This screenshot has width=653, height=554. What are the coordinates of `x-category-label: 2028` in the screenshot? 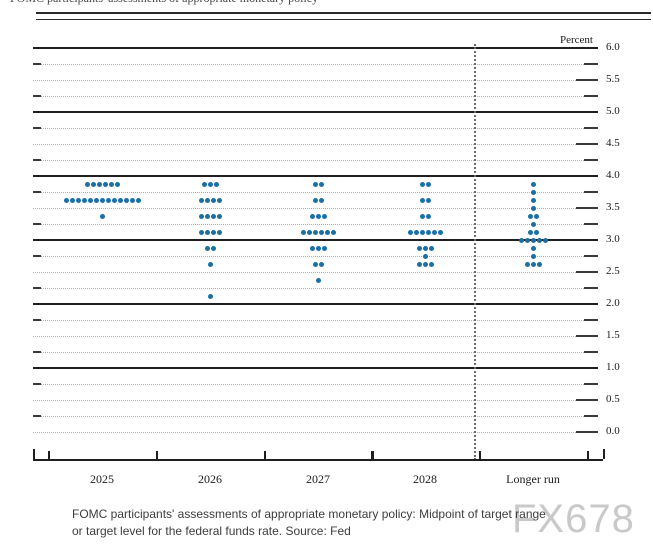 It's located at (425, 479).